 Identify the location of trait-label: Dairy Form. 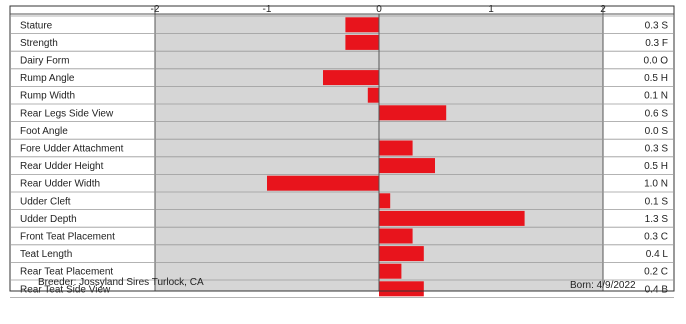
(44, 61).